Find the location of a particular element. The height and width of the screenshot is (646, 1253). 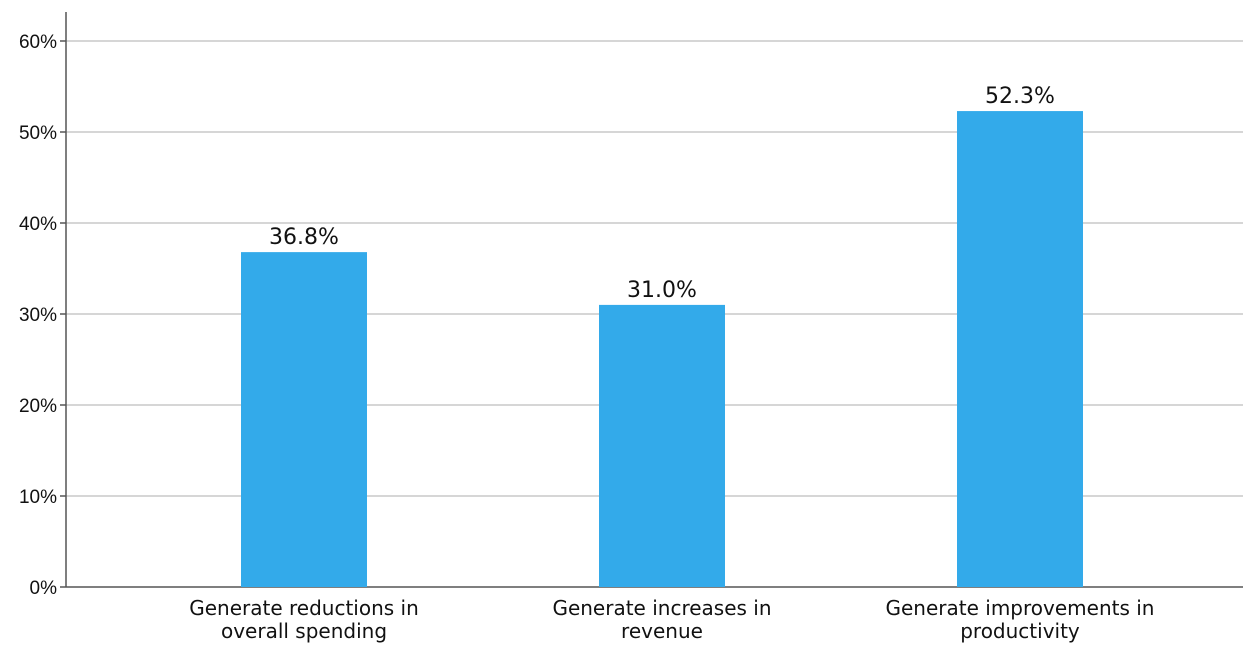

data-label: 36.8% is located at coordinates (304, 237).